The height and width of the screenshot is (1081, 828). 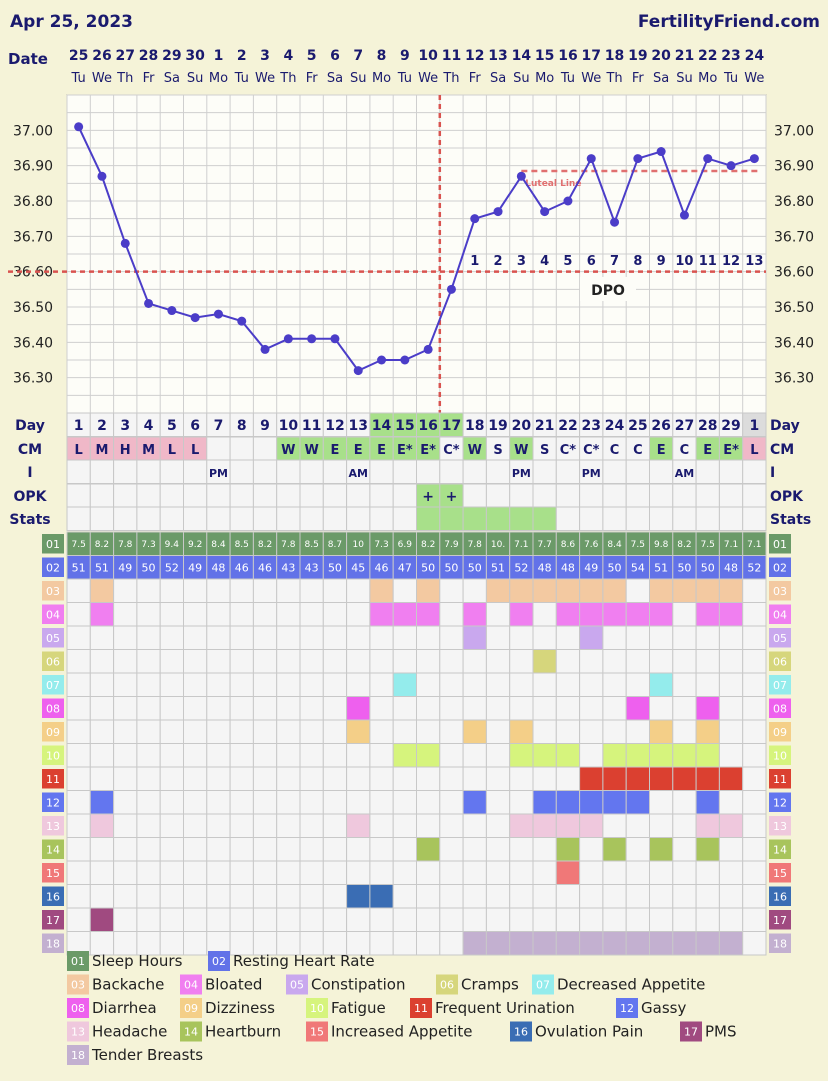 What do you see at coordinates (381, 545) in the screenshot?
I see `sleep-hours-value: 7.3` at bounding box center [381, 545].